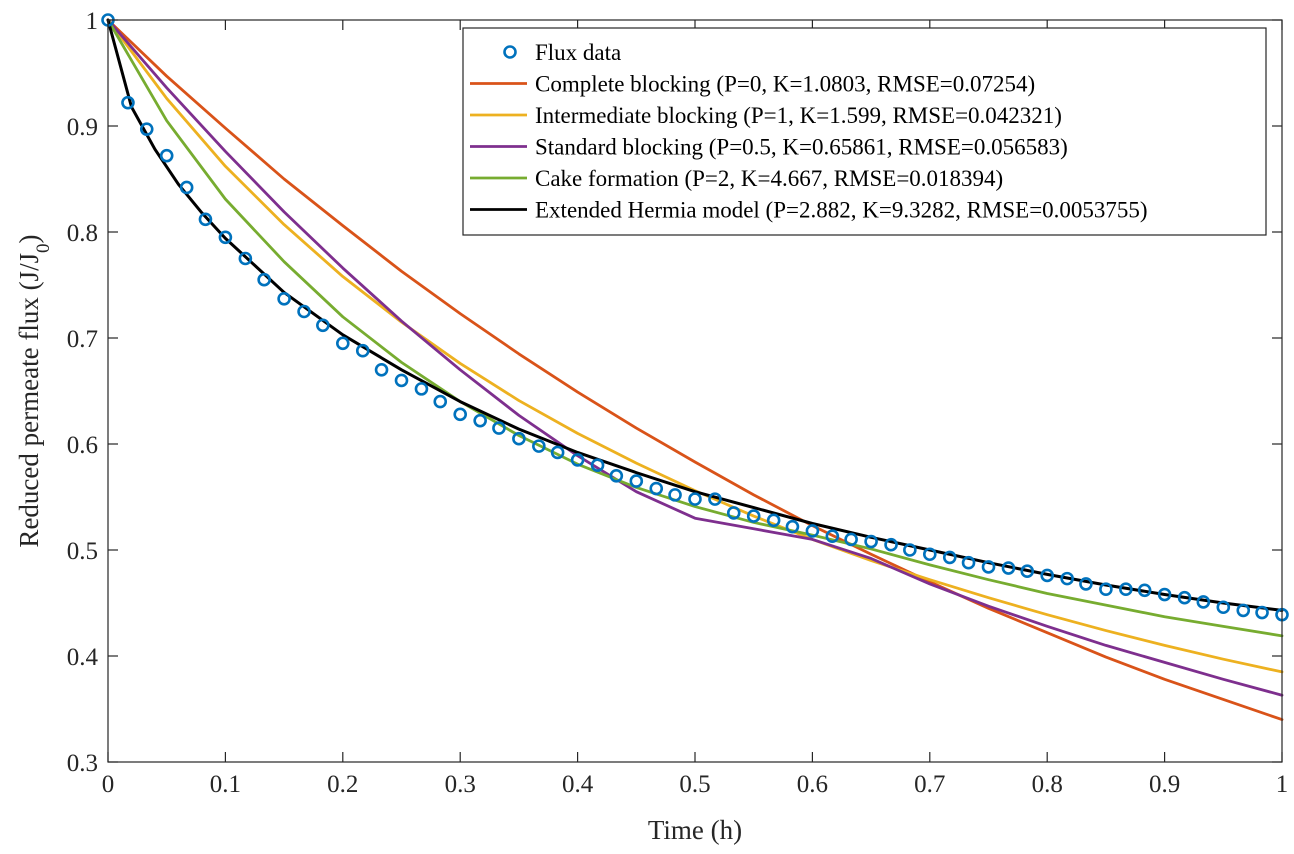  I want to click on x-tick-label: 0.2, so click(342, 784).